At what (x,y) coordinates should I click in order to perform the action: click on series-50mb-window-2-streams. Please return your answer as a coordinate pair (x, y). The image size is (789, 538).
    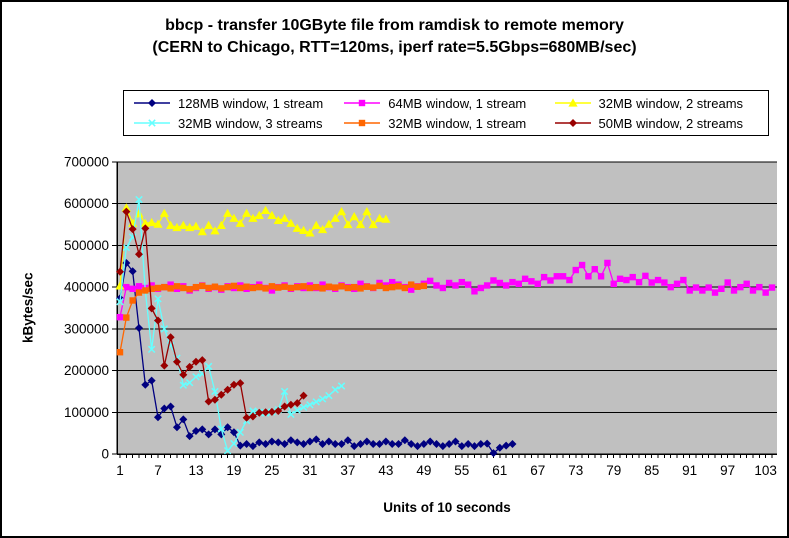
    Looking at the image, I should click on (212, 314).